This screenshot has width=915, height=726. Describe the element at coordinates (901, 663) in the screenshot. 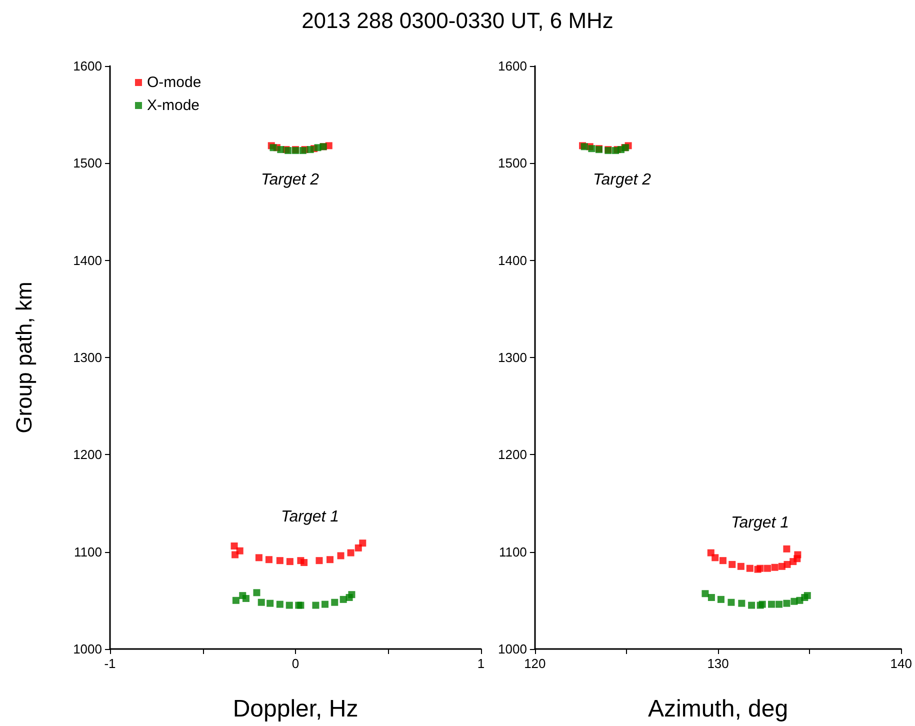

I see `x-tick-label: 140` at that location.